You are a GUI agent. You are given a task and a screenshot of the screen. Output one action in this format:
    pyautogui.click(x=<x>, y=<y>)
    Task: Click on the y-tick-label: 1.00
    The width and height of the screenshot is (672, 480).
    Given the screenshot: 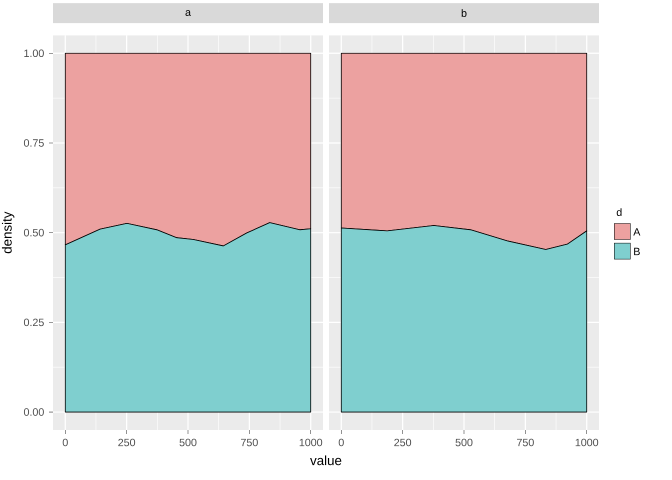 What is the action you would take?
    pyautogui.click(x=34, y=54)
    